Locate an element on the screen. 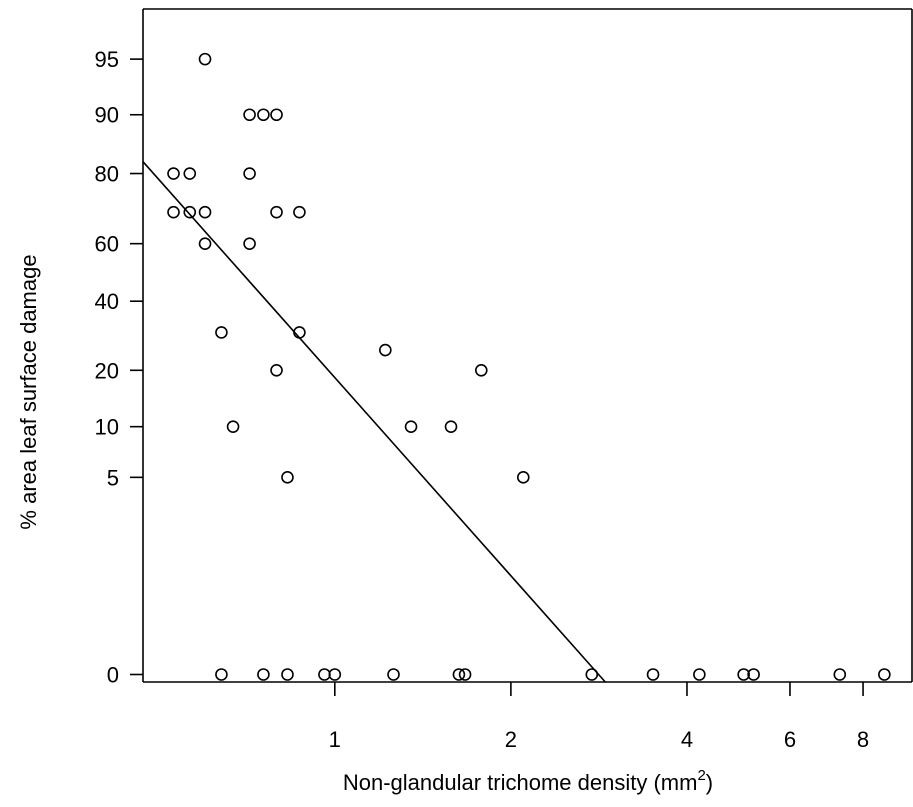  x-axis-title-suffix: ) is located at coordinates (709, 782).